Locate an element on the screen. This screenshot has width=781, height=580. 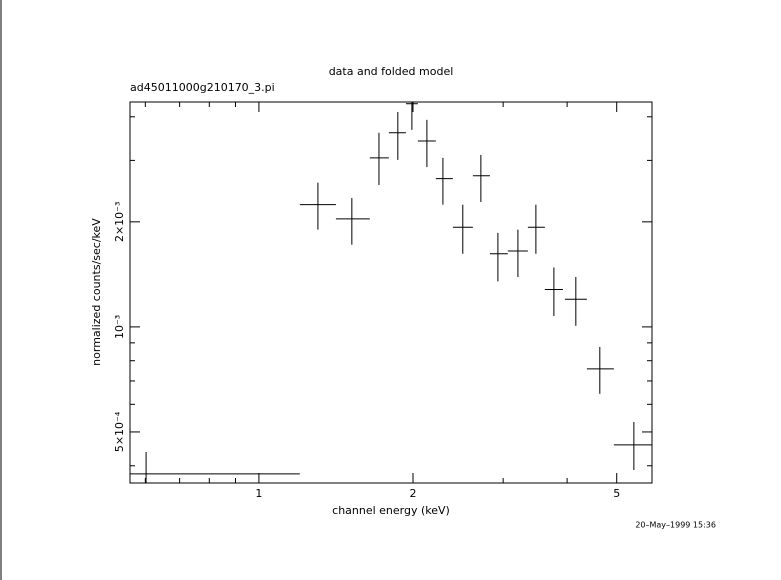
timestamp: 20–May–1999 15:36 is located at coordinates (675, 525).